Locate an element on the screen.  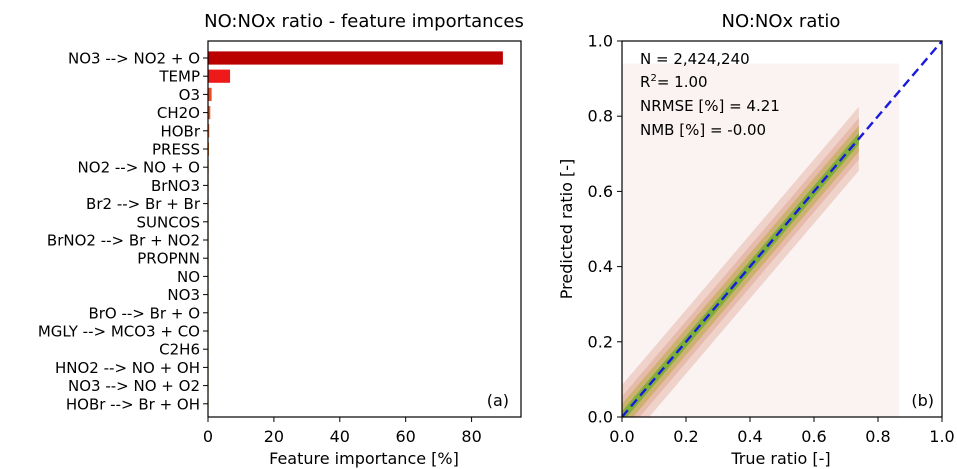
y-tick-label: 0.8 is located at coordinates (600, 116).